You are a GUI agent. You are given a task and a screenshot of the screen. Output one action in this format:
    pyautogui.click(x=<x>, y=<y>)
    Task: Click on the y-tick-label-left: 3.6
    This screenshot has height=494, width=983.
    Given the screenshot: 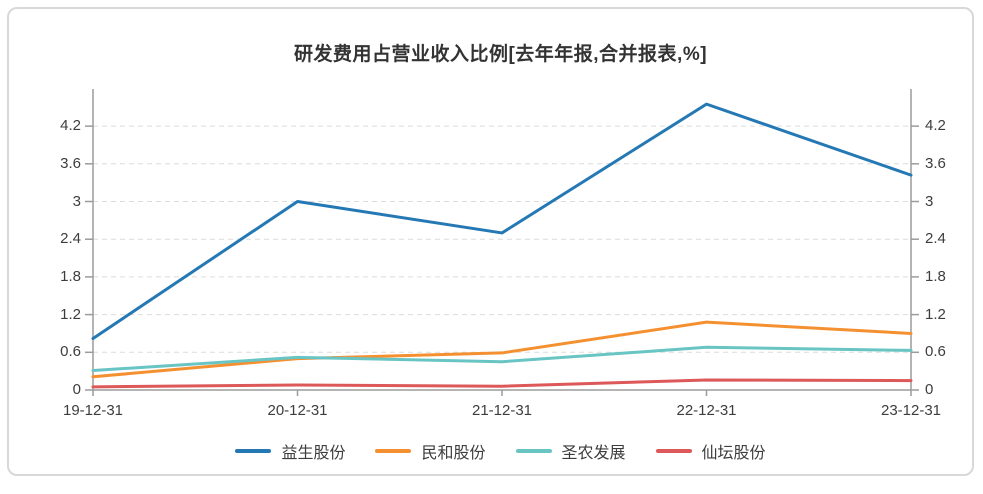 What is the action you would take?
    pyautogui.click(x=70, y=163)
    